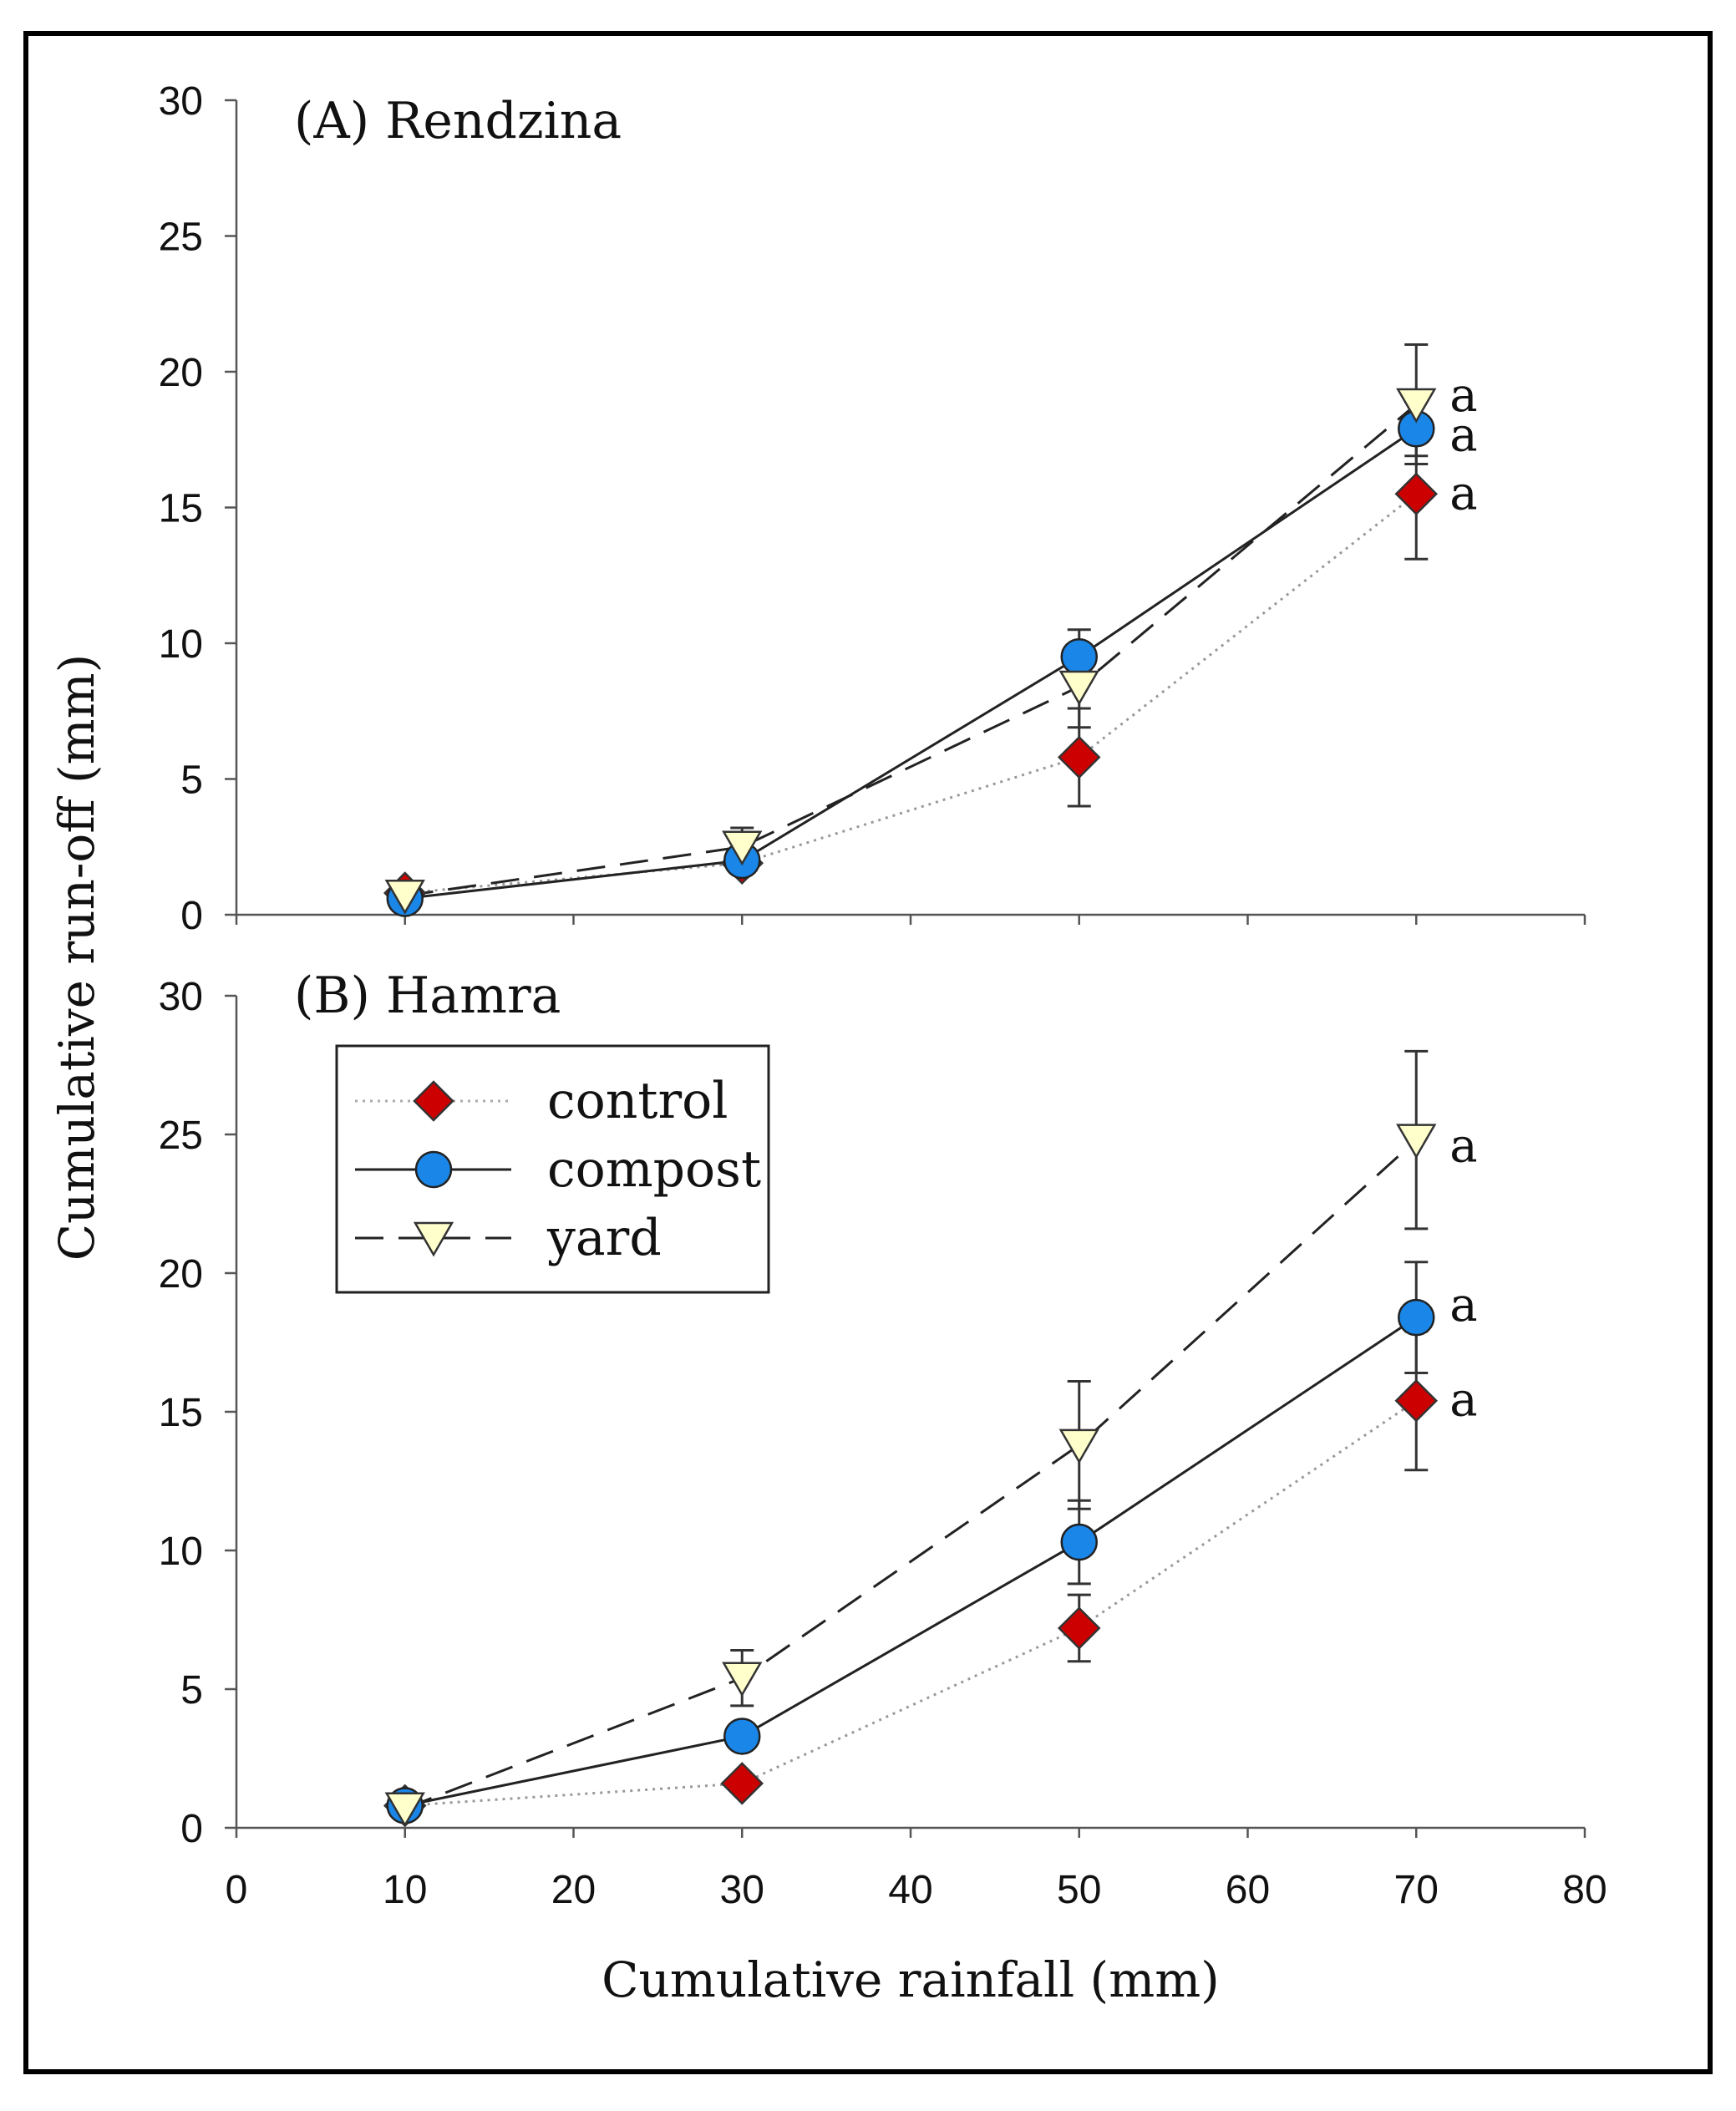 Image resolution: width=1736 pixels, height=2111 pixels. What do you see at coordinates (181, 1136) in the screenshot?
I see `panel-b-y-tick-label: 25` at bounding box center [181, 1136].